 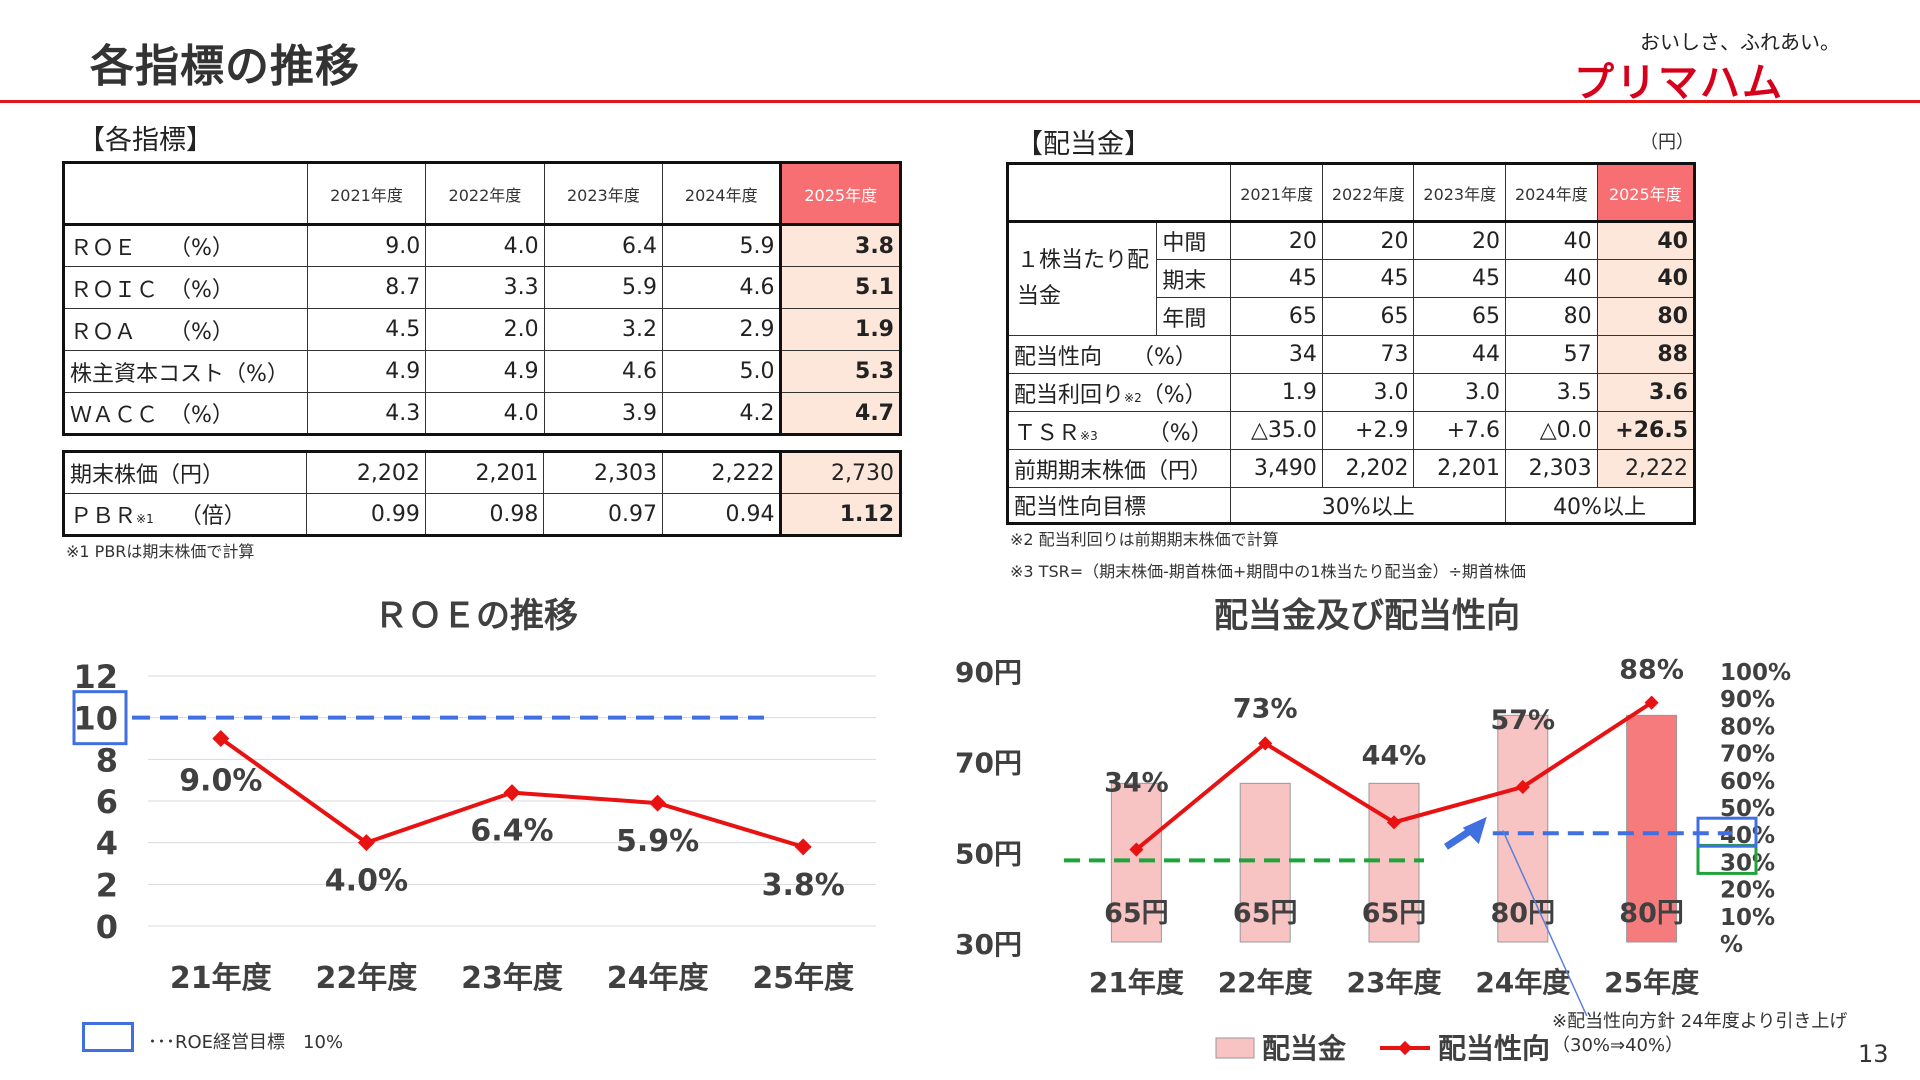 I want to click on dividends-cell-highlight: 88, so click(x=1646, y=354).